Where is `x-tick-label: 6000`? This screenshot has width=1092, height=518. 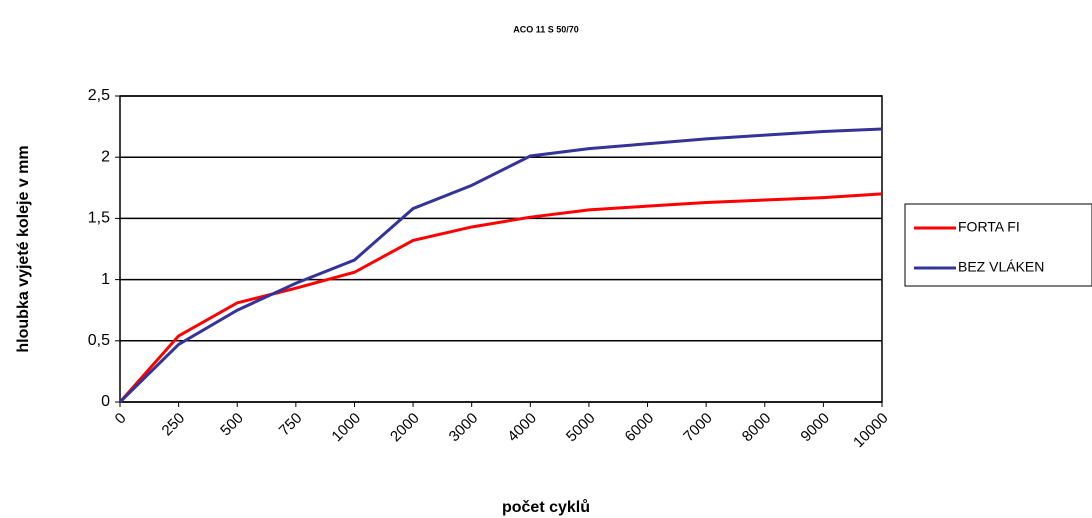 x-tick-label: 6000 is located at coordinates (640, 428).